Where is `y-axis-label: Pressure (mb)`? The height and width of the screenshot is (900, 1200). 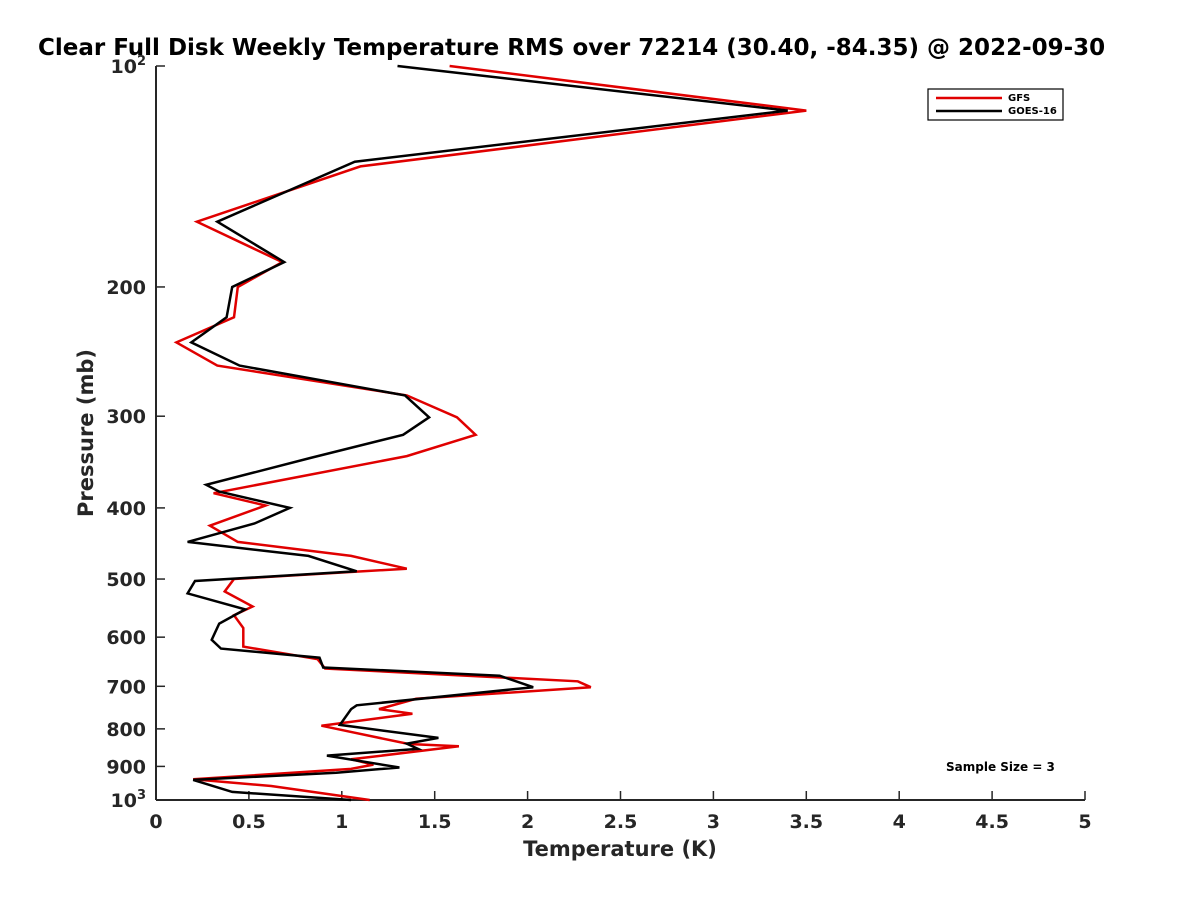
y-axis-label: Pressure (mb) is located at coordinates (86, 433).